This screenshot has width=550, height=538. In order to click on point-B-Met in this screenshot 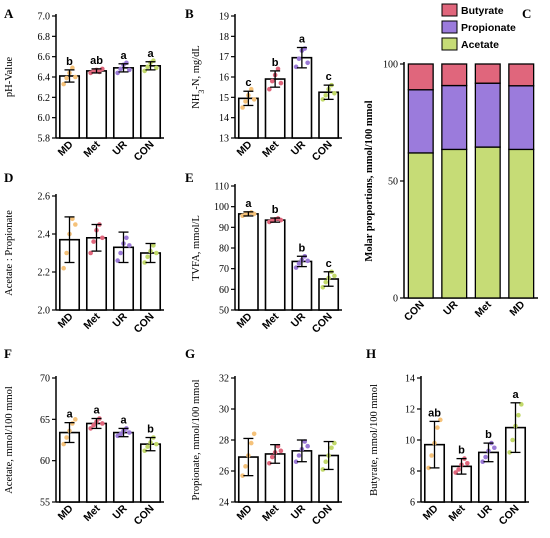, I will do `click(281, 83)`.